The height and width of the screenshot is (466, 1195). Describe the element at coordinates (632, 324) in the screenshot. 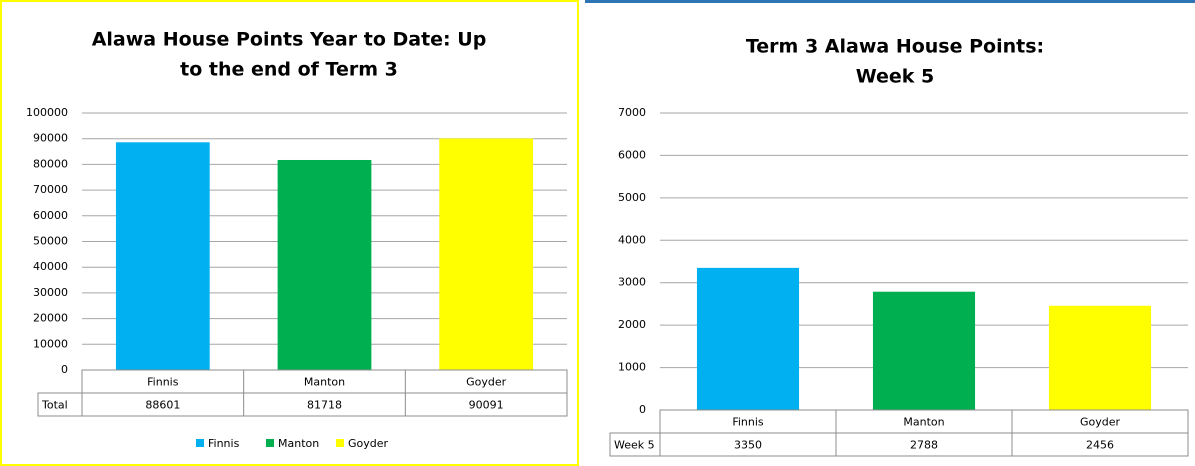

I see `y-tick-label: 2000` at that location.